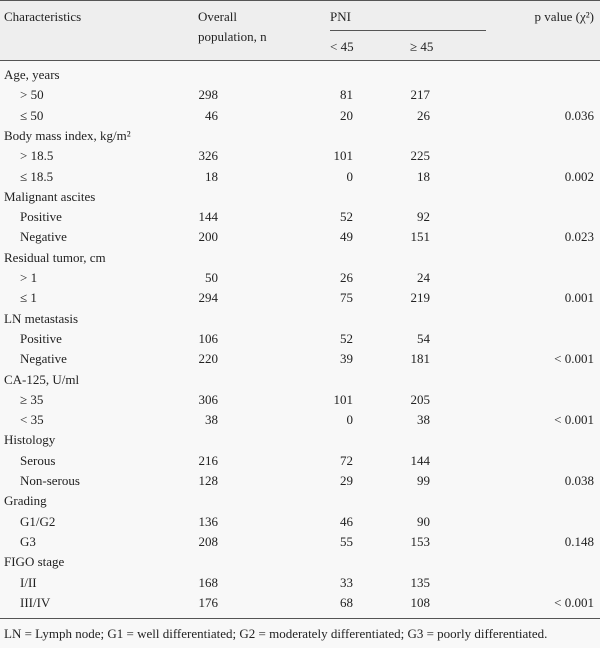 This screenshot has width=600, height=648. What do you see at coordinates (579, 176) in the screenshot?
I see `p-value-cell: 0.002` at bounding box center [579, 176].